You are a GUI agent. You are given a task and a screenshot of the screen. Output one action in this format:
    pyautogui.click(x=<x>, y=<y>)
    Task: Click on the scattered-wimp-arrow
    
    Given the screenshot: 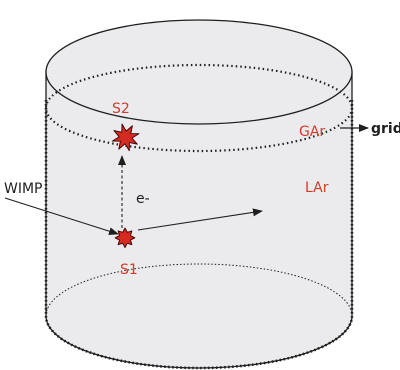 What is the action you would take?
    pyautogui.click(x=200, y=219)
    